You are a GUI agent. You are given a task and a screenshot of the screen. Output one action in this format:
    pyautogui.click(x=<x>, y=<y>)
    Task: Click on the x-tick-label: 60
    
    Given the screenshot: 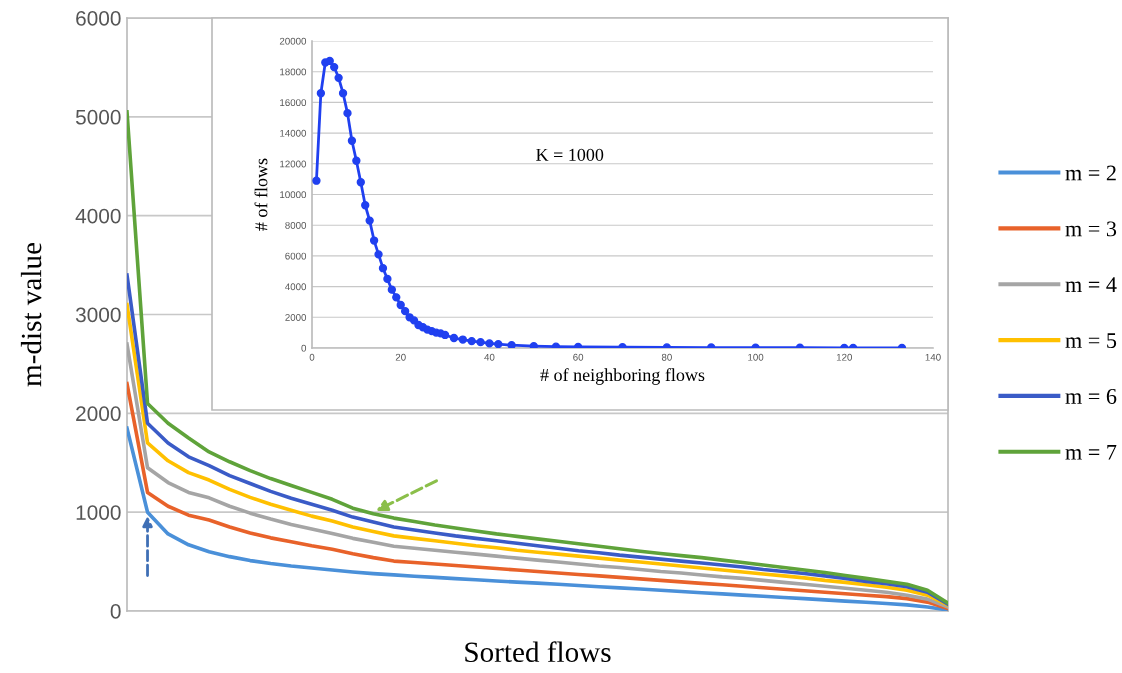 What is the action you would take?
    pyautogui.click(x=578, y=357)
    